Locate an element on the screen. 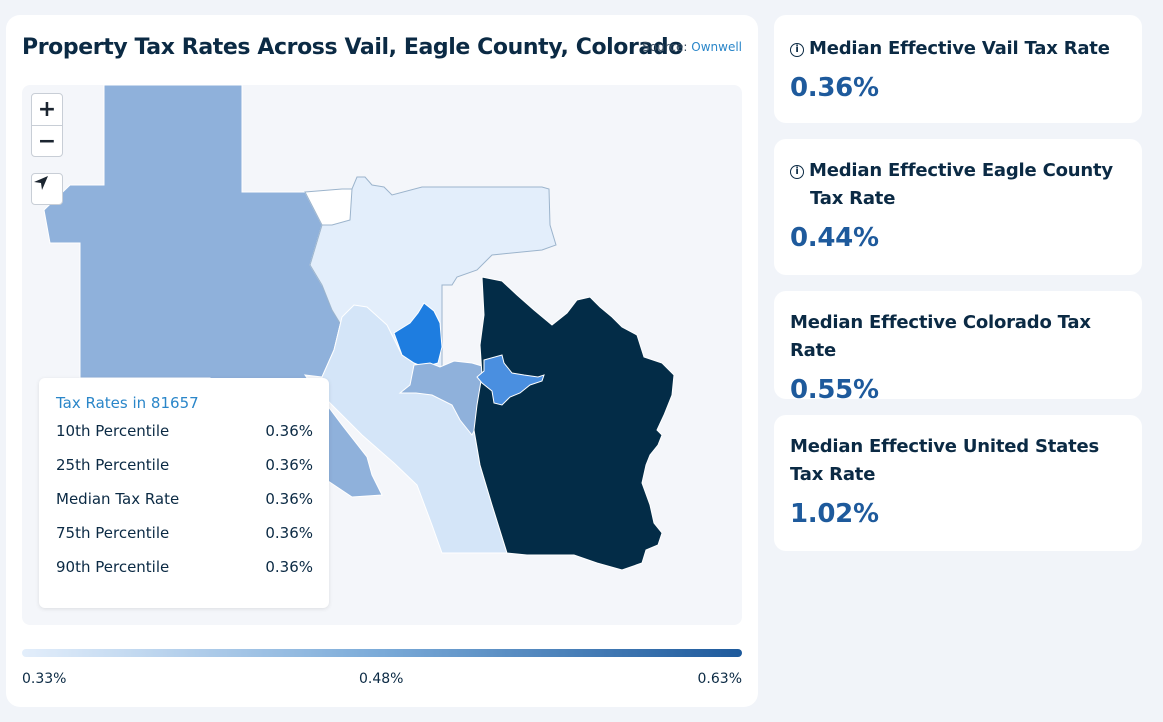 The width and height of the screenshot is (1163, 722). legend-row: Median Tax Rate 0.36% is located at coordinates (184, 507).